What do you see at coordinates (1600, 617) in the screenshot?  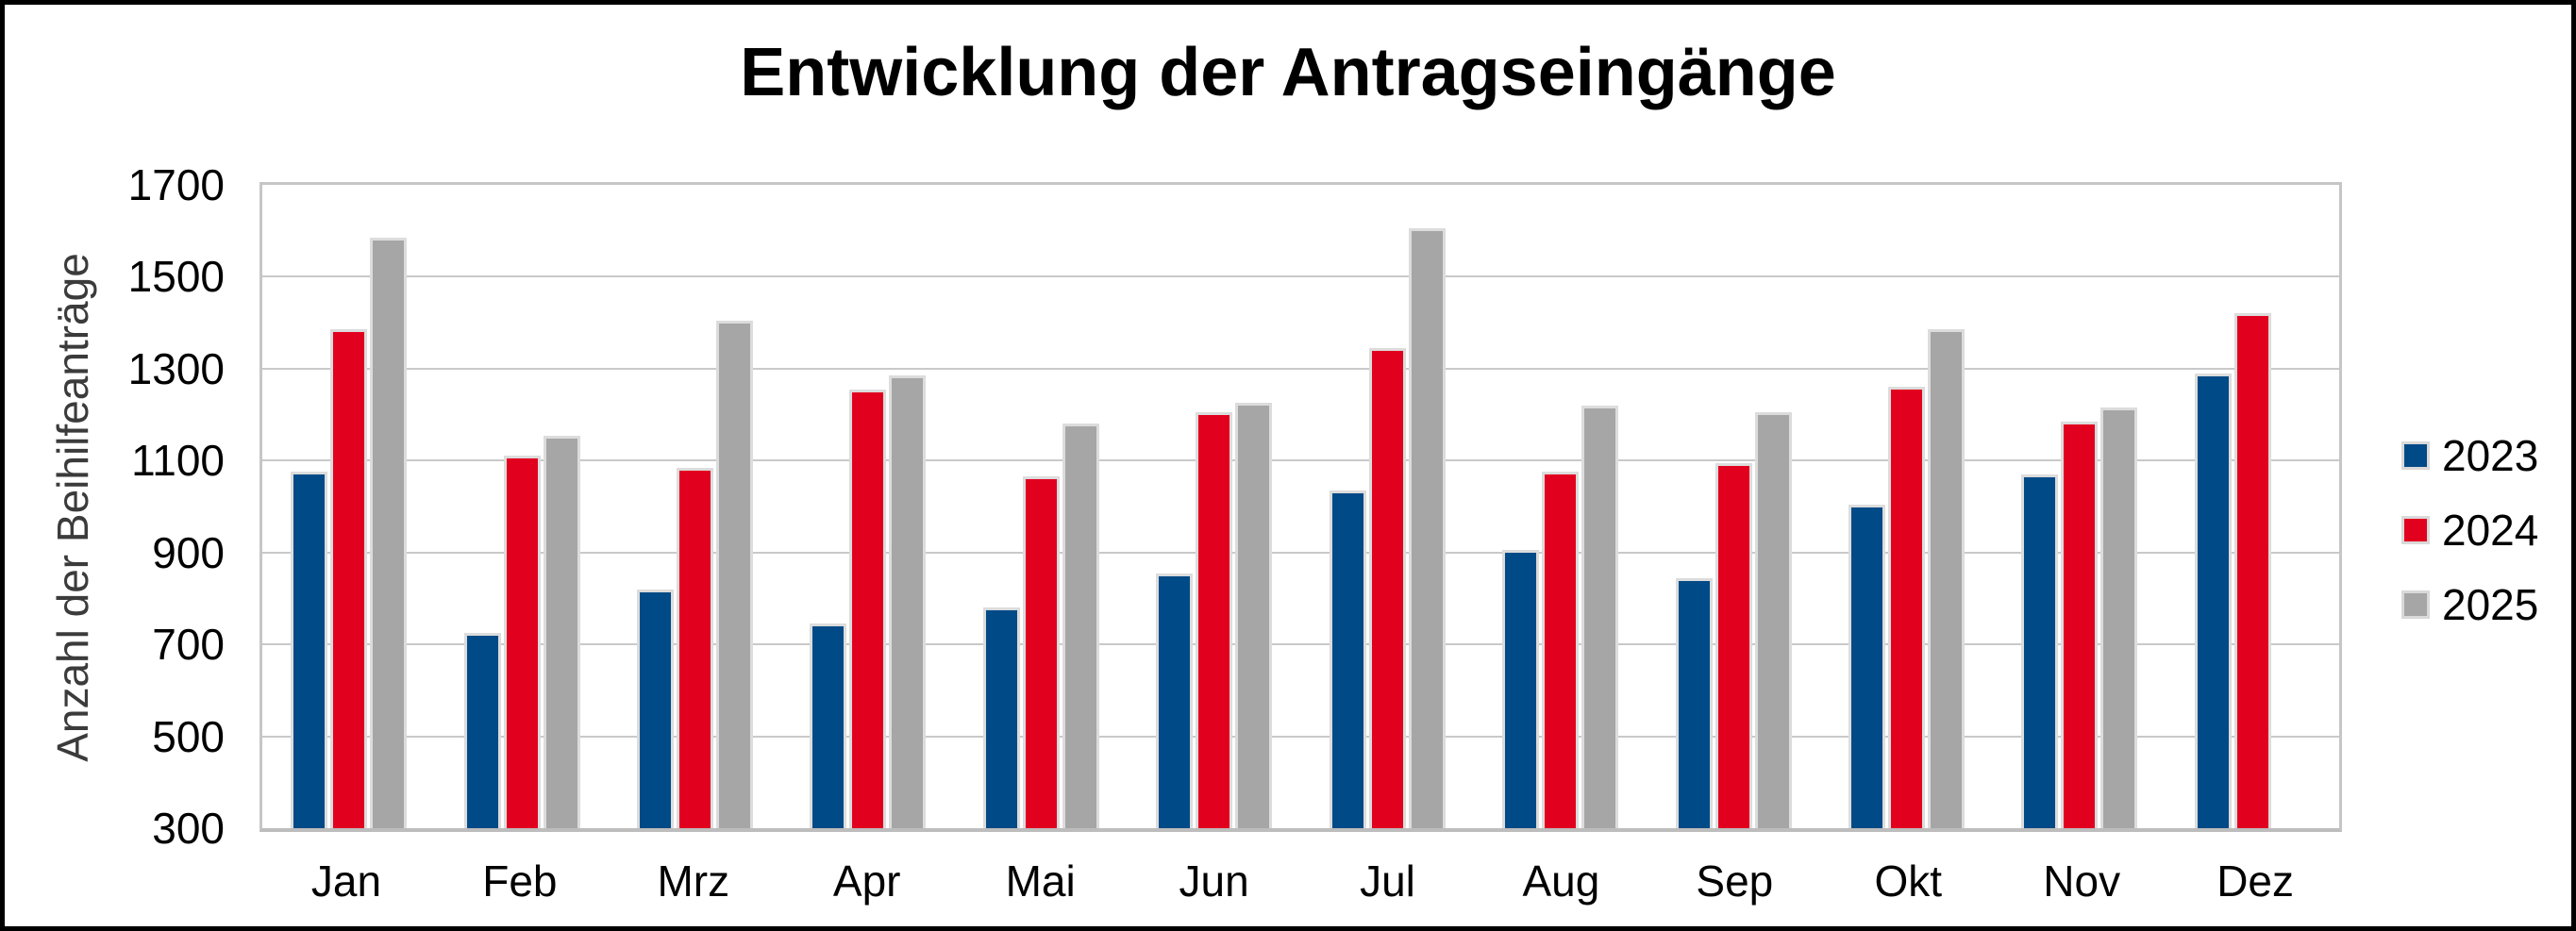 I see `bar-2025-Aug` at bounding box center [1600, 617].